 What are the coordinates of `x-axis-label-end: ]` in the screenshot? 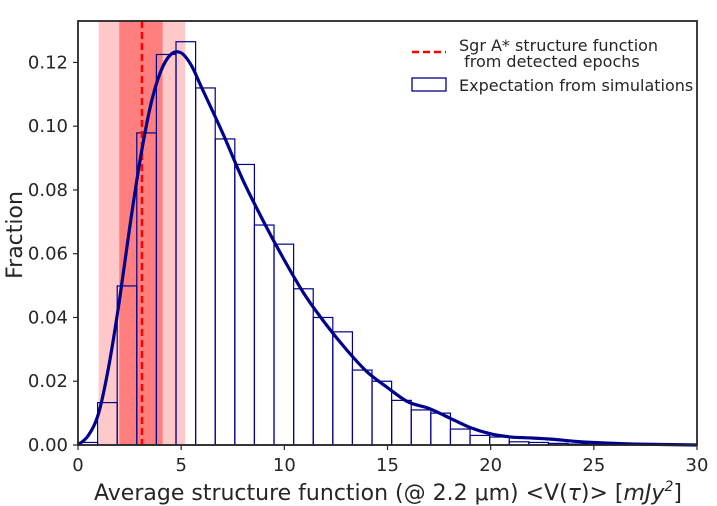 It's located at (677, 493).